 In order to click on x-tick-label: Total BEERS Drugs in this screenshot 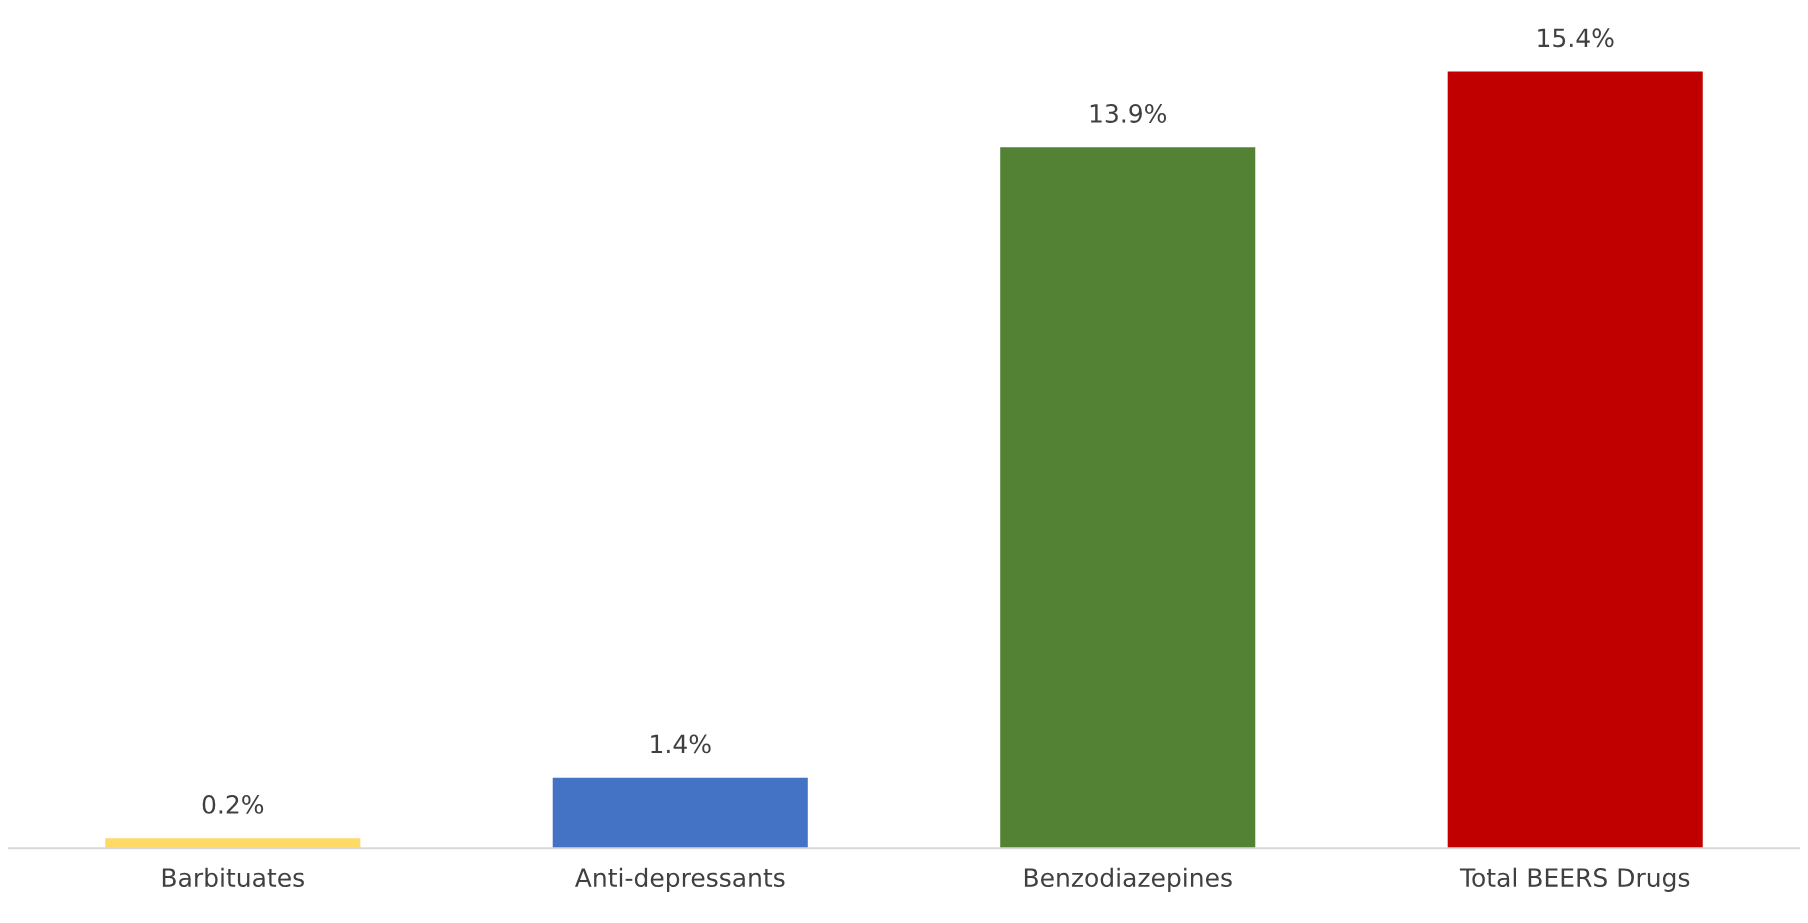, I will do `click(1574, 879)`.